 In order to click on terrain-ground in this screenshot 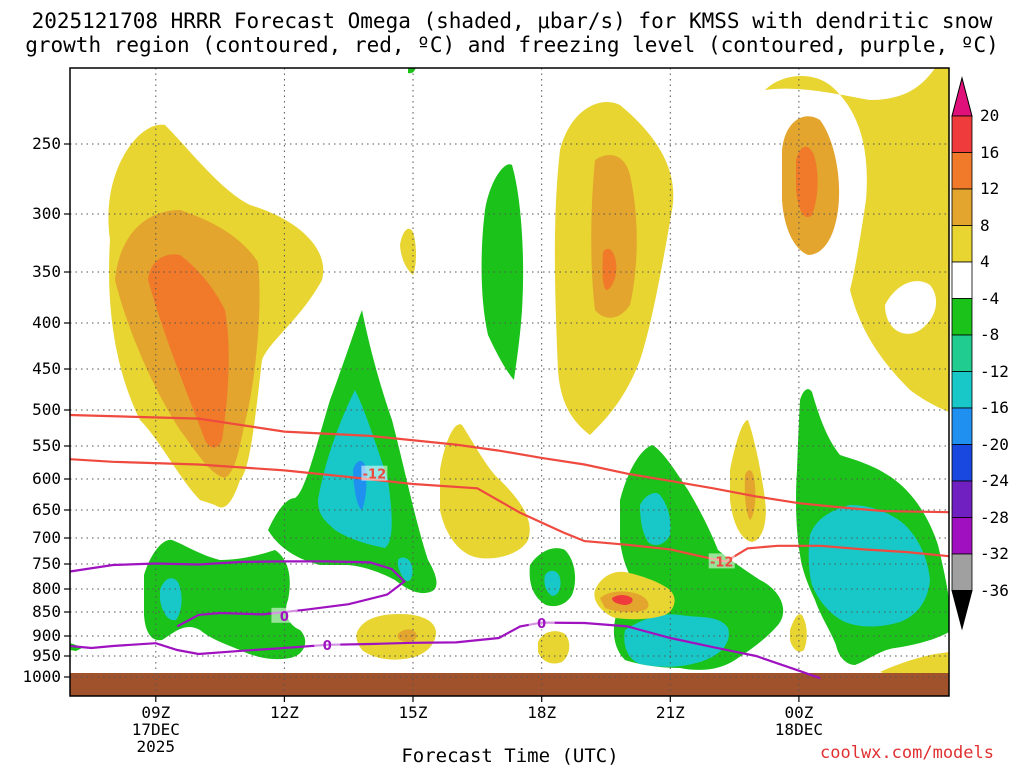, I will do `click(509, 684)`.